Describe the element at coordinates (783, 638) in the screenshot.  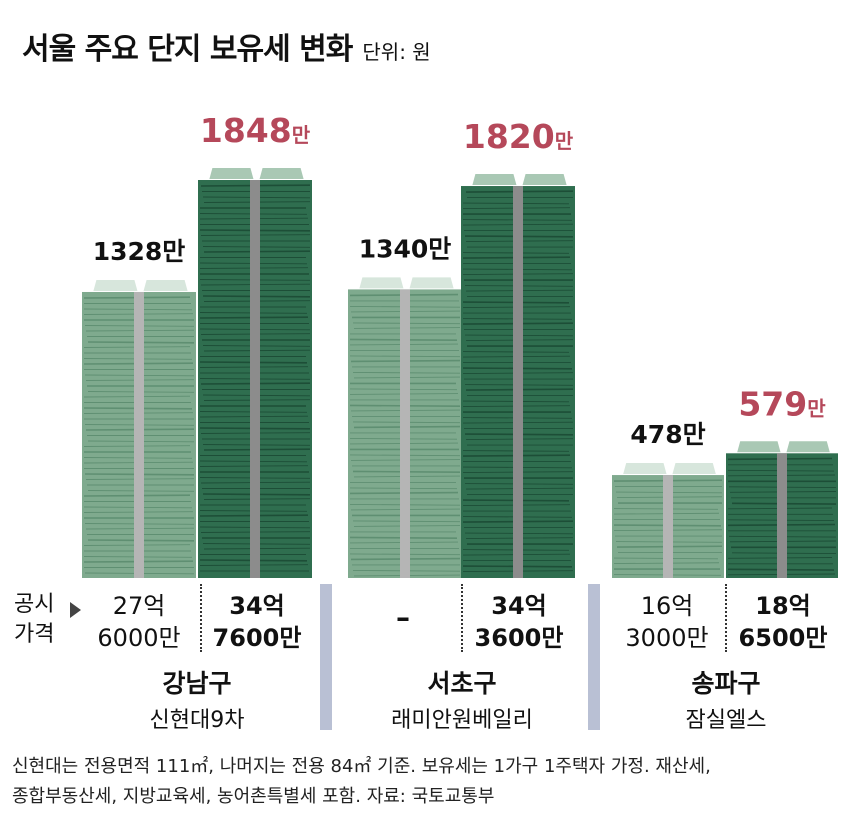
I see `price-line2: 6500만` at that location.